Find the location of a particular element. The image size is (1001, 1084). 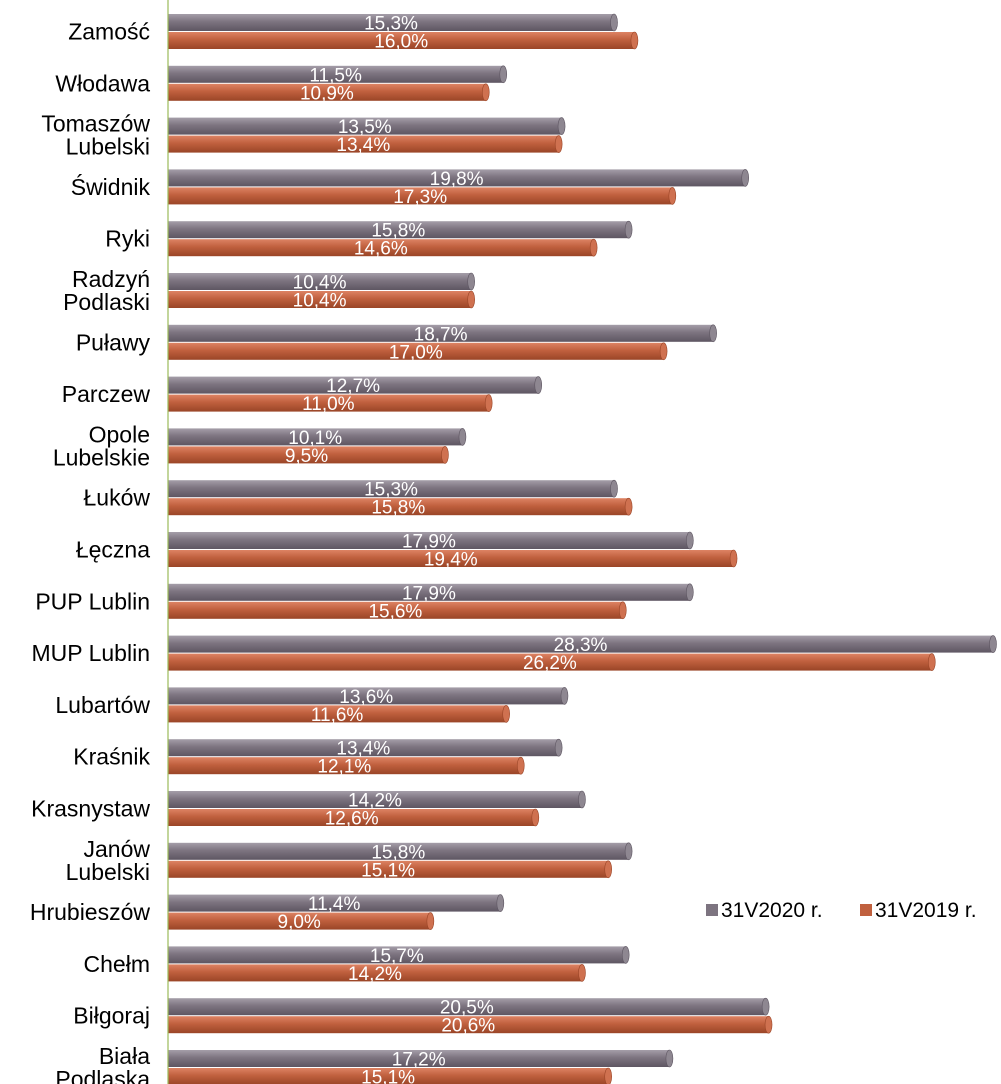

category-label-lukow: Łuków is located at coordinates (117, 498).